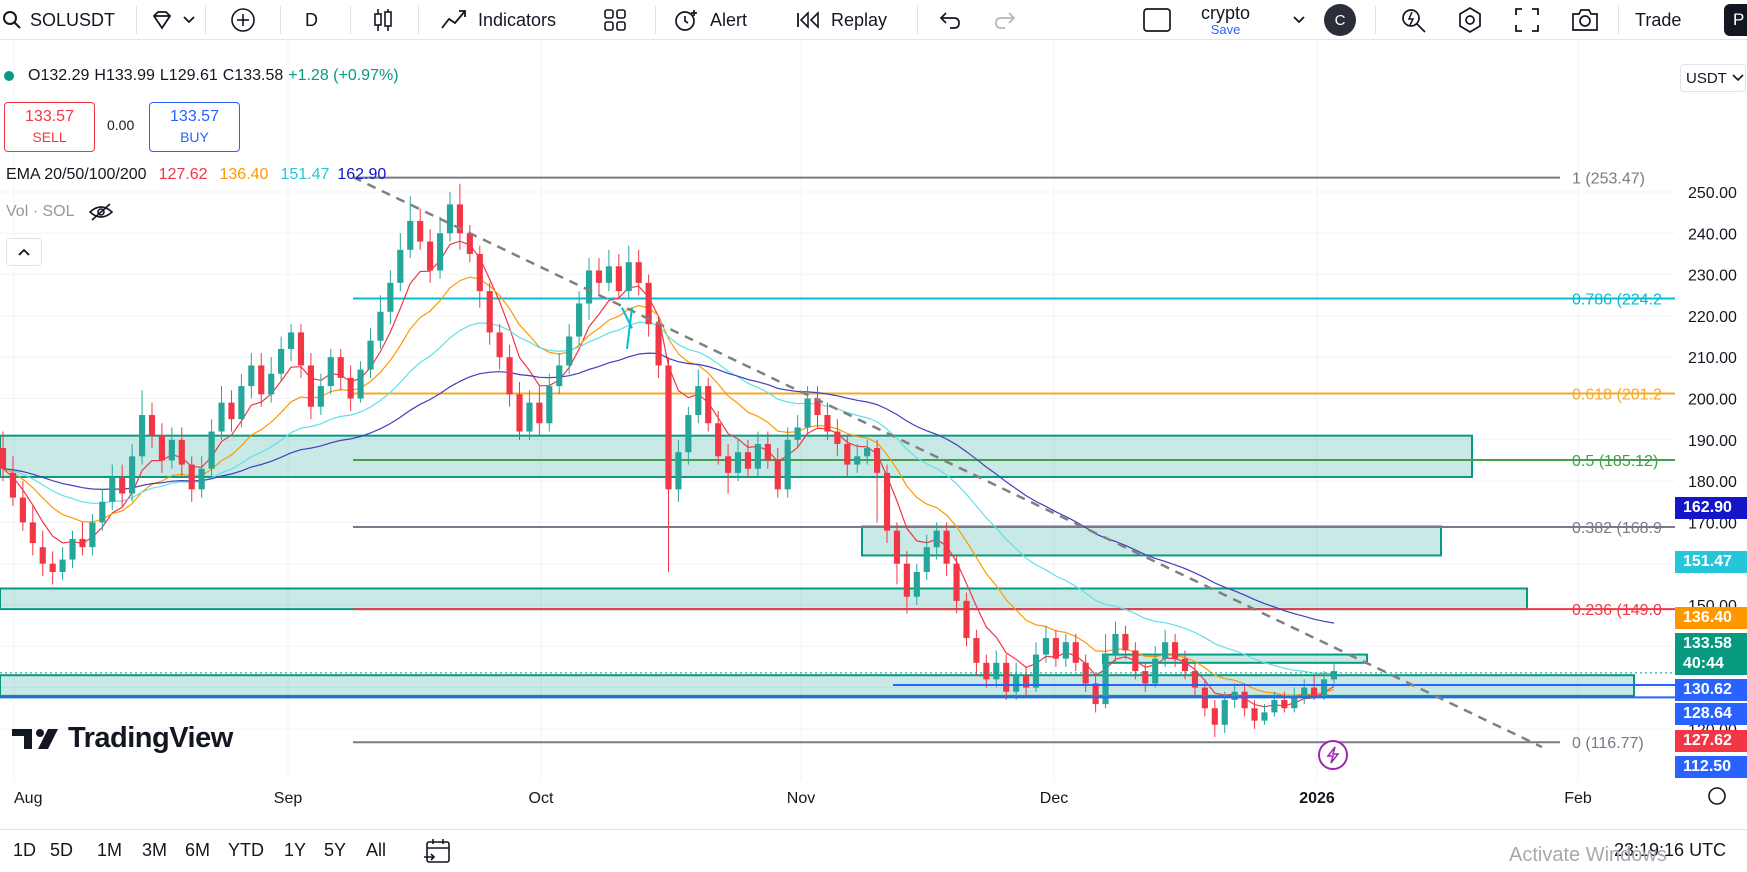 Image resolution: width=1747 pixels, height=872 pixels. Describe the element at coordinates (1005, 20) in the screenshot. I see `redo-button` at that location.